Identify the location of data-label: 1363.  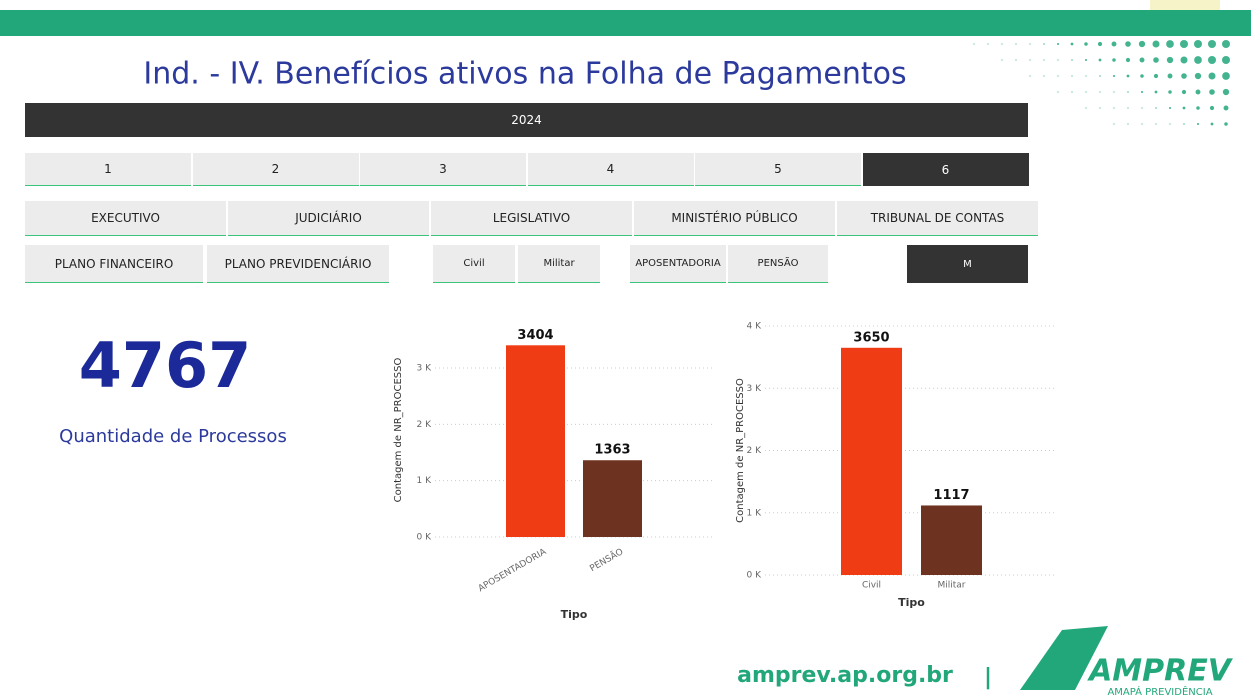
(612, 450).